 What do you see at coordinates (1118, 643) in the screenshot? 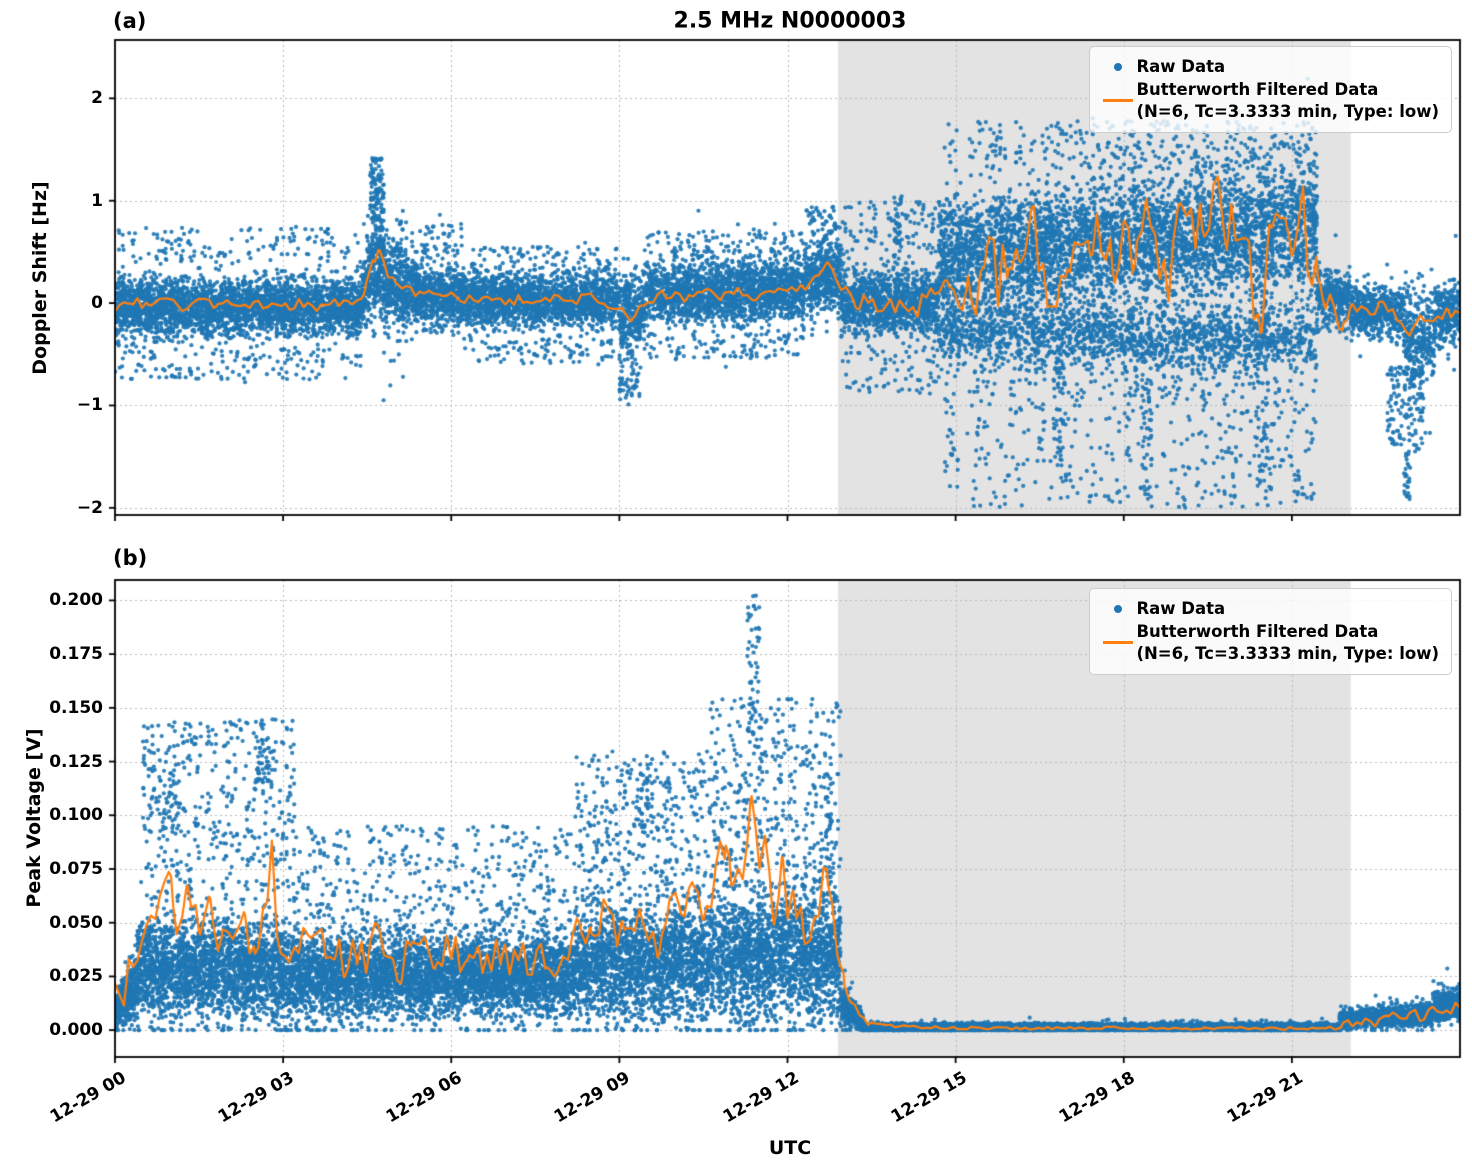
I see `filtered-data-marker-b` at bounding box center [1118, 643].